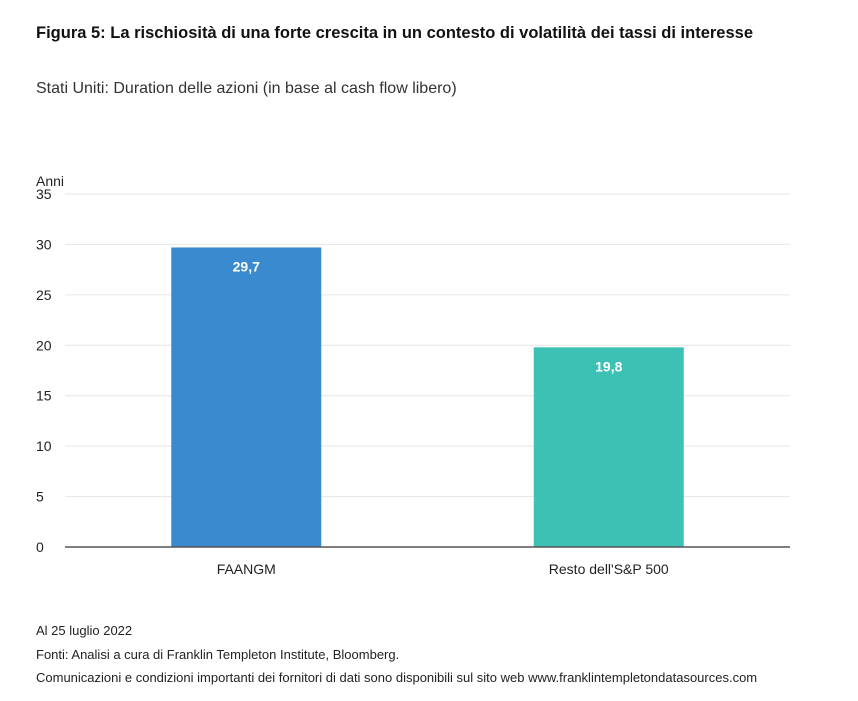  Describe the element at coordinates (40, 497) in the screenshot. I see `y-tick-label: 5` at that location.